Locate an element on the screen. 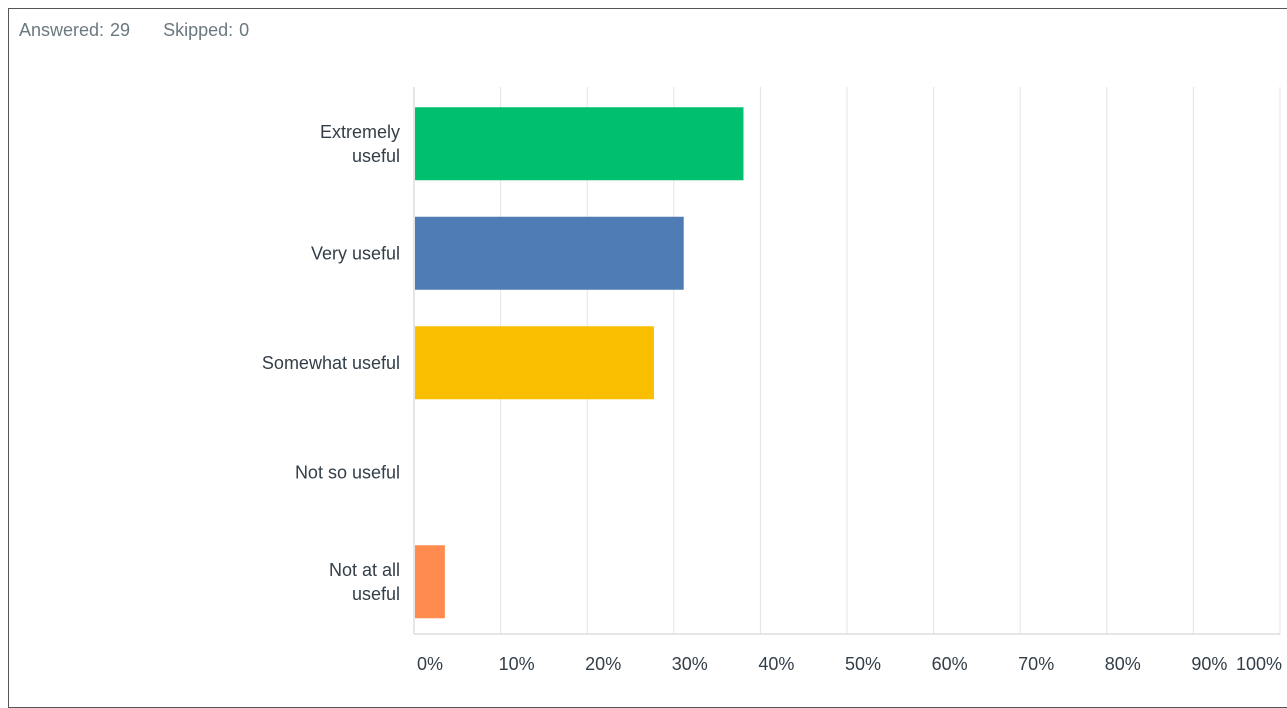  x-tick-label: 100% is located at coordinates (1259, 664).